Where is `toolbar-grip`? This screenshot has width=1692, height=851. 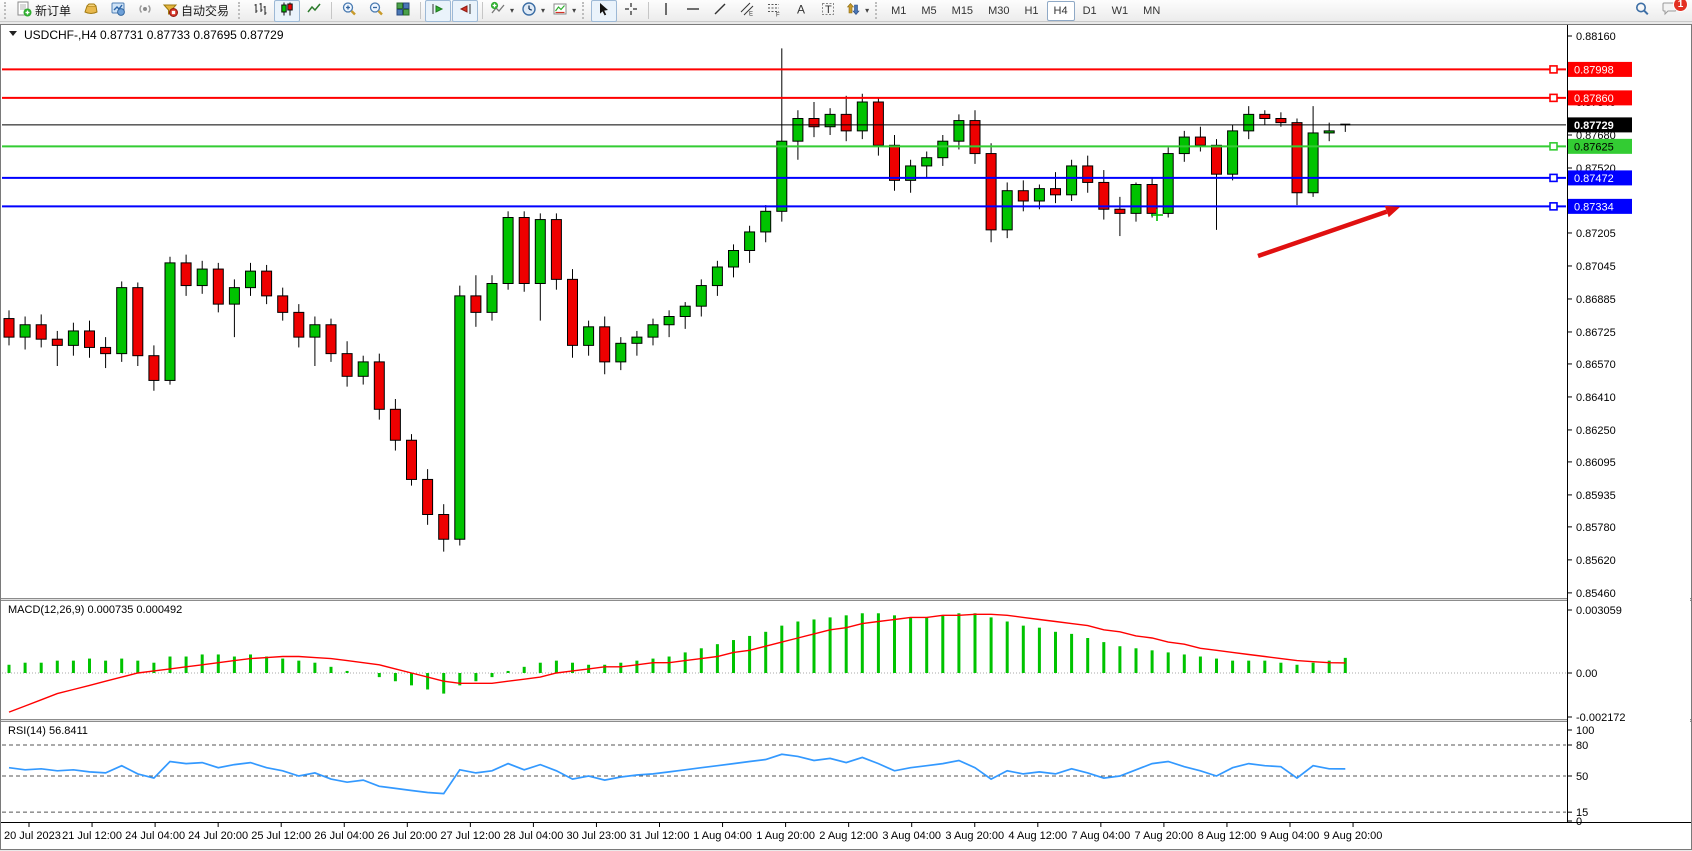 toolbar-grip is located at coordinates (877, 10).